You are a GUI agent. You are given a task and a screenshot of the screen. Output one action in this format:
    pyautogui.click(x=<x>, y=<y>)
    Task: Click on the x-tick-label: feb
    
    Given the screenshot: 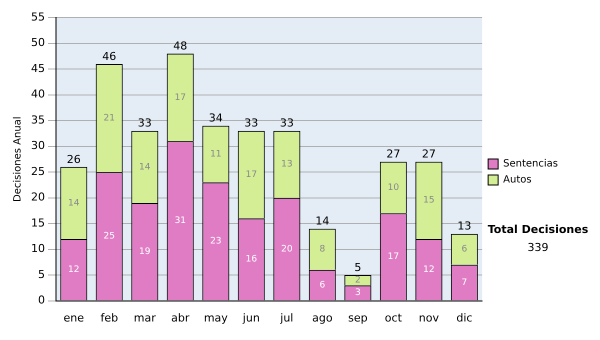 What is the action you would take?
    pyautogui.click(x=109, y=317)
    